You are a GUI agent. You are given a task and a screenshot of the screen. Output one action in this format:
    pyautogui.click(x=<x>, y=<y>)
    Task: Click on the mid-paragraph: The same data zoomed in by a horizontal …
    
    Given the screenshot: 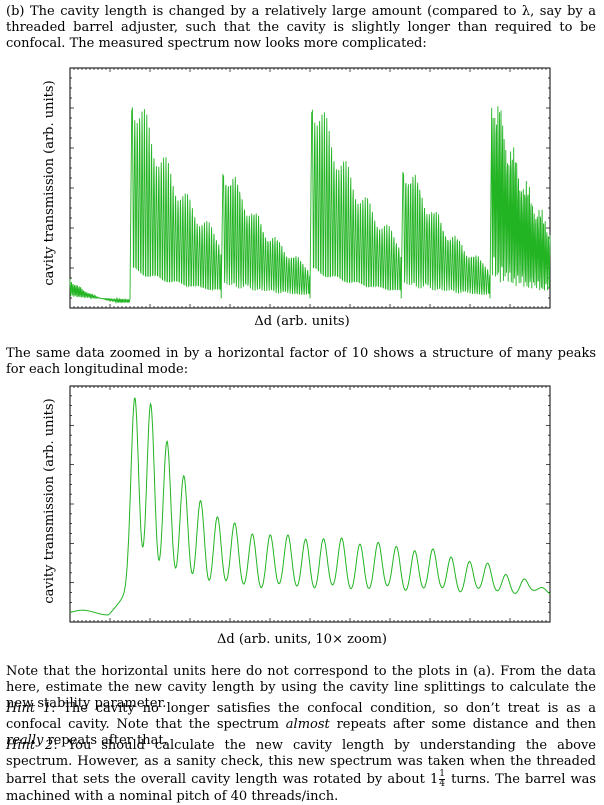 What is the action you would take?
    pyautogui.click(x=301, y=362)
    